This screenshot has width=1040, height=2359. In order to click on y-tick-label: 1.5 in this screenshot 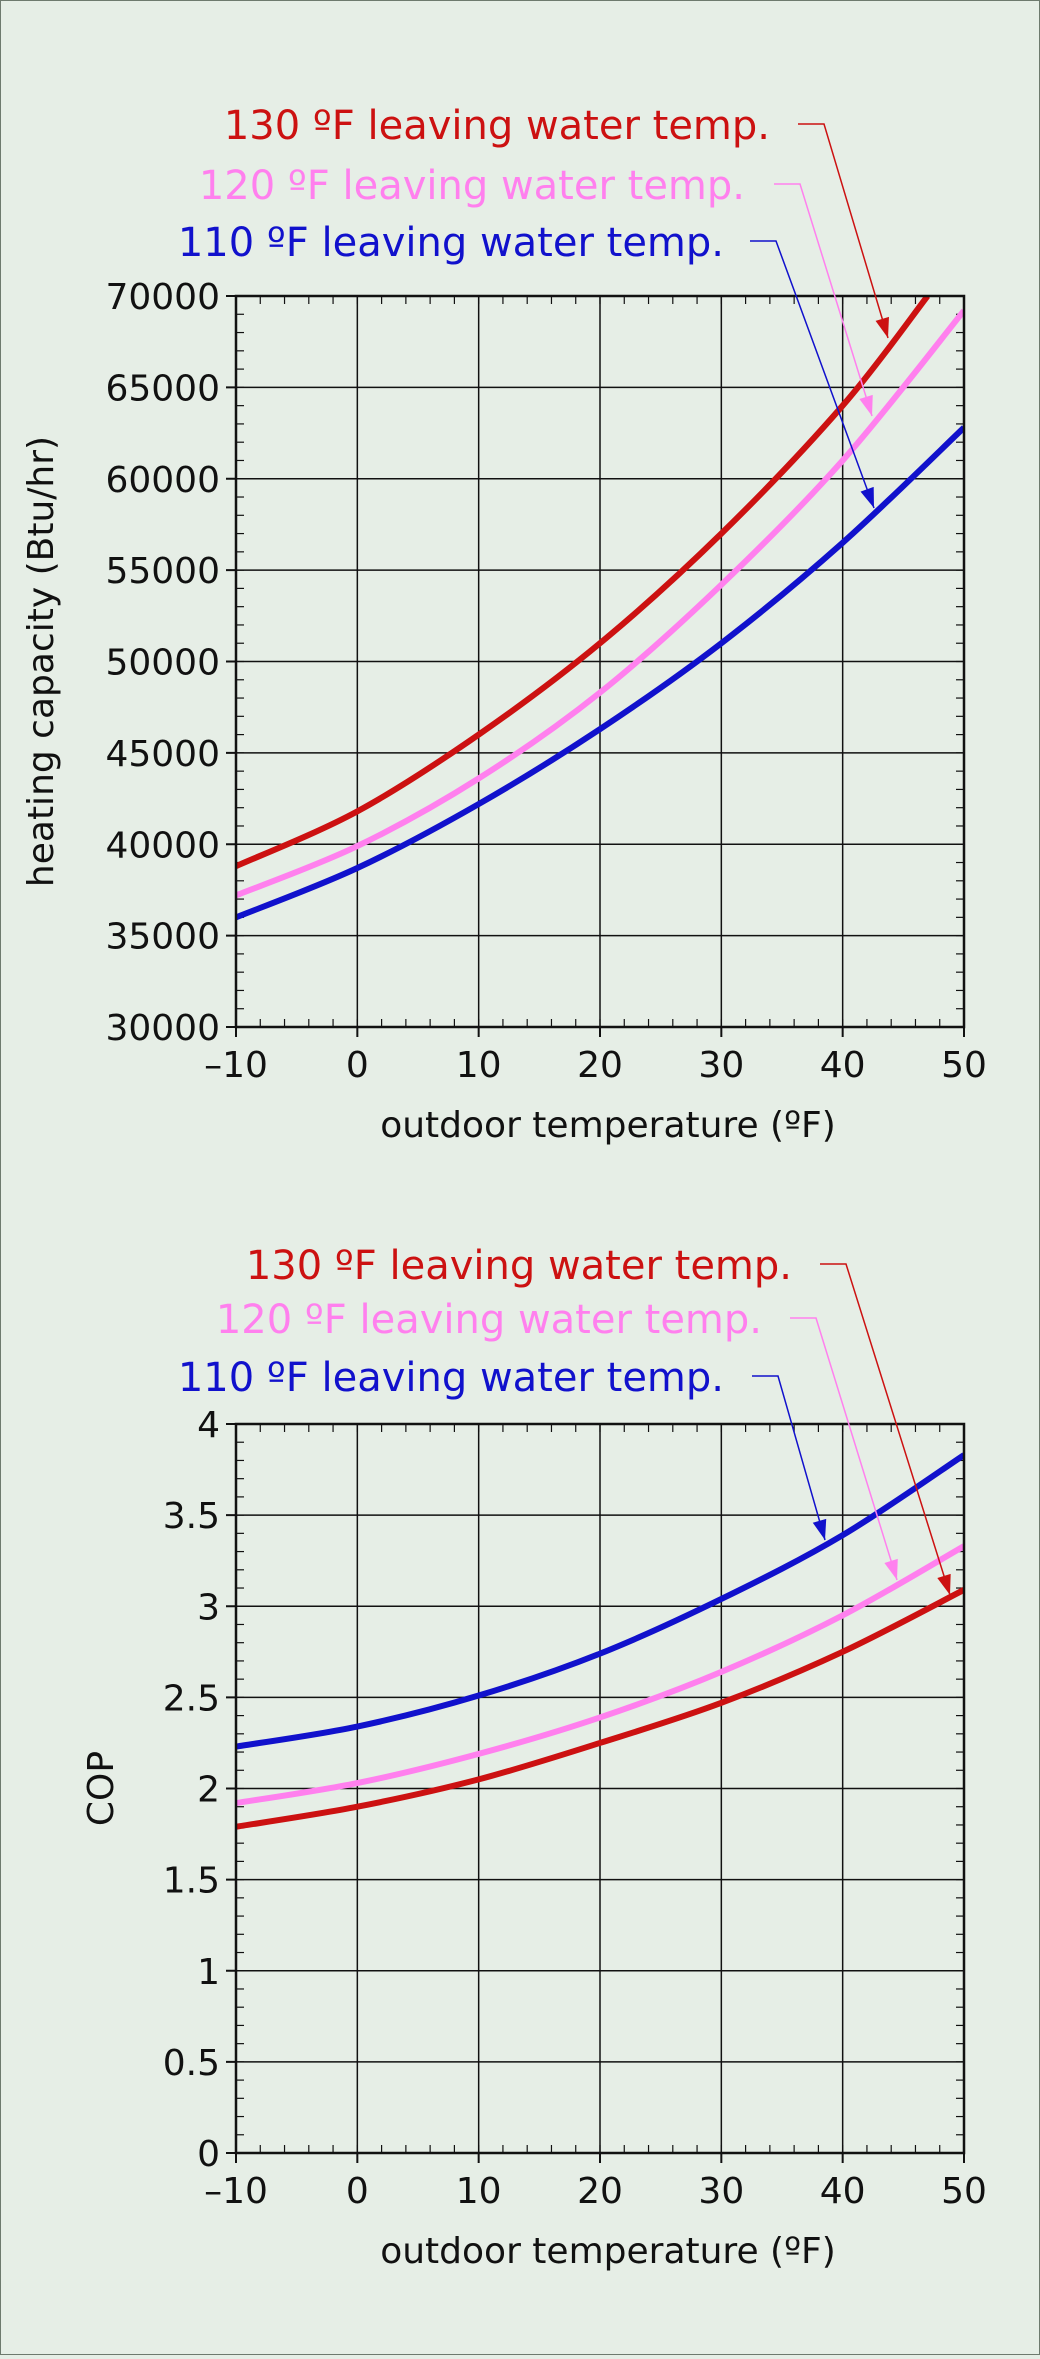, I will do `click(191, 1881)`.